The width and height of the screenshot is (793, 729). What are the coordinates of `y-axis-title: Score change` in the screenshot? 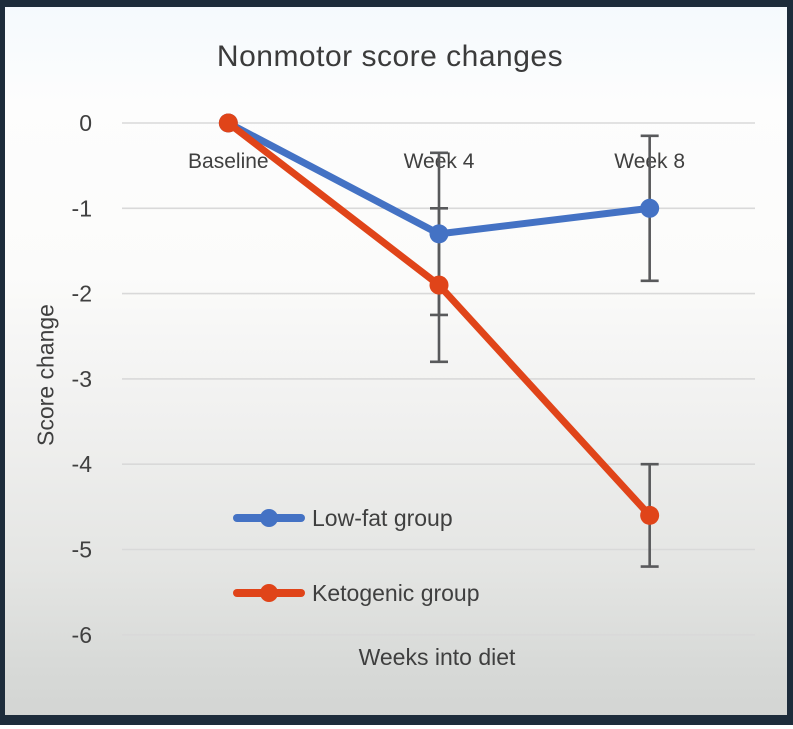 It's located at (45, 375).